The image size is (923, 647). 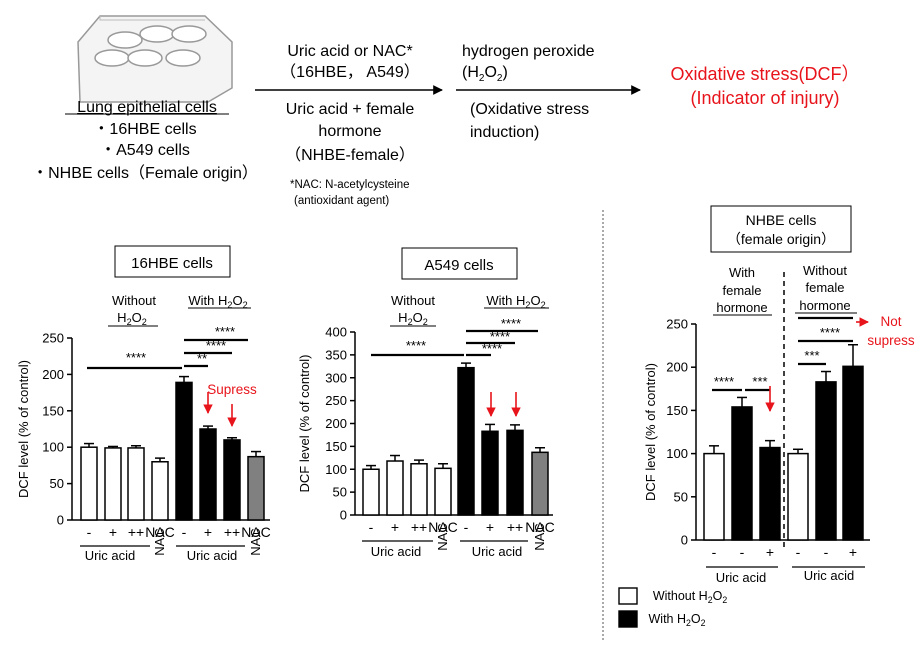 What do you see at coordinates (304, 424) in the screenshot?
I see `a549-y-axis-label: DCF level (% of control)` at bounding box center [304, 424].